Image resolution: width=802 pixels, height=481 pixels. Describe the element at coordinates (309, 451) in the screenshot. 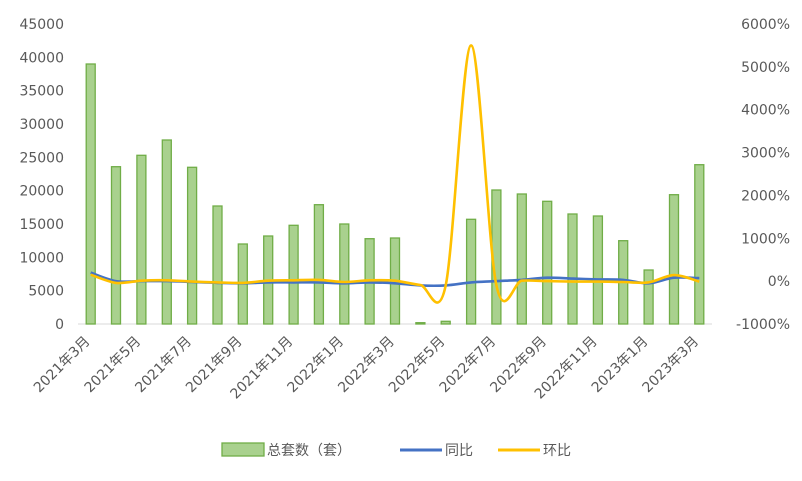

I see `legend-label: 总套数（套）` at that location.